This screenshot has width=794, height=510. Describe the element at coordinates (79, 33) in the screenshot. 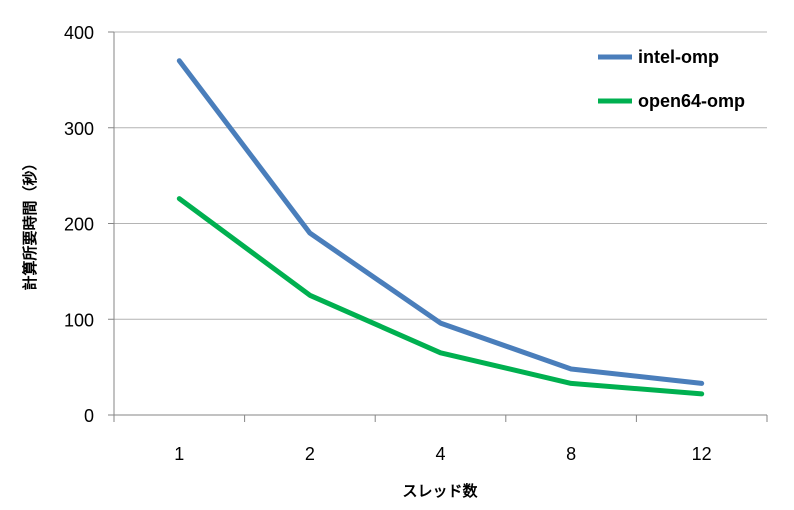

I see `y-tick-label: 400` at that location.